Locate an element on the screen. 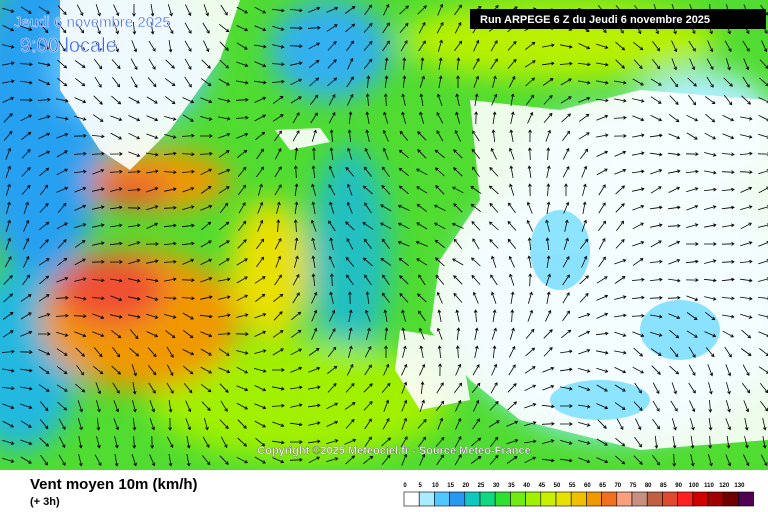 Image resolution: width=768 pixels, height=512 pixels. scale-label: 20 is located at coordinates (465, 486).